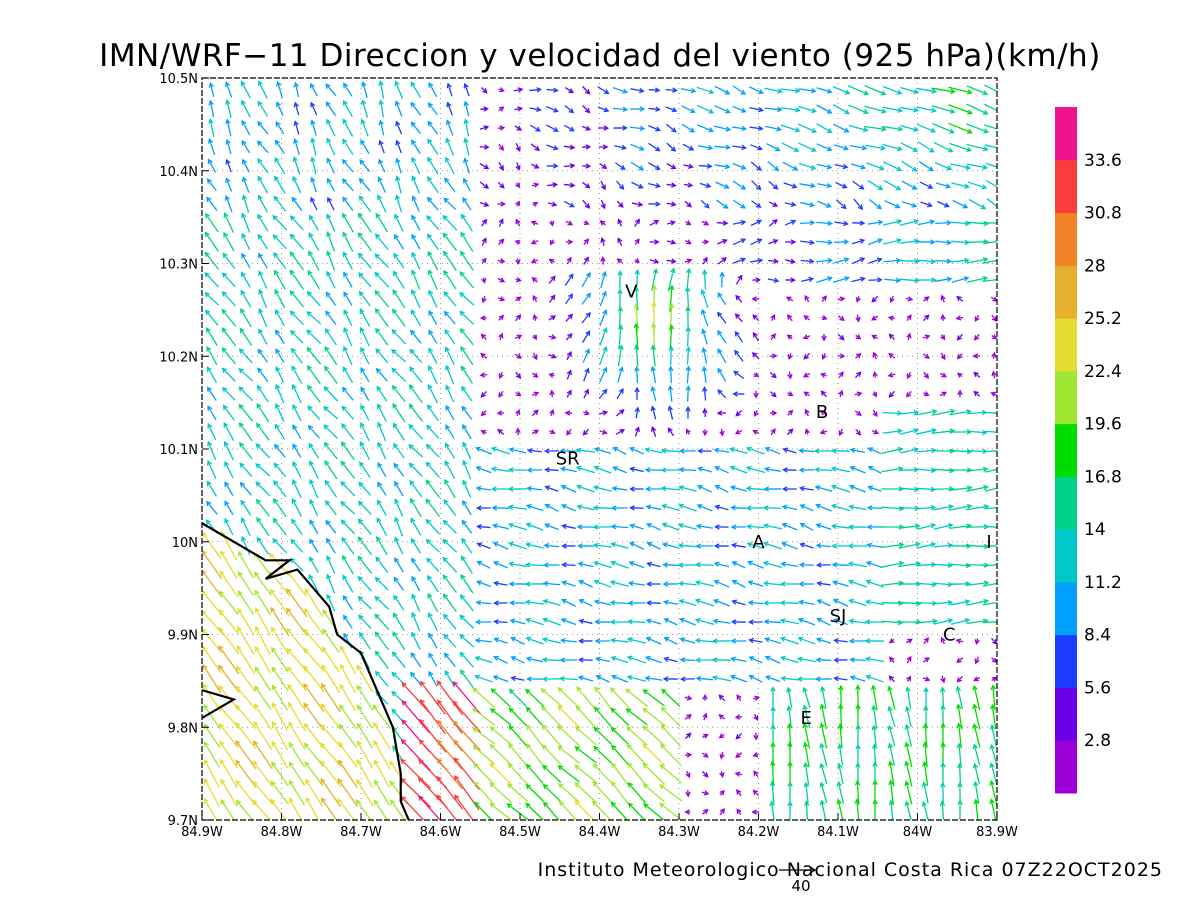  I want to click on colorbar-label: 19.6, so click(1103, 425).